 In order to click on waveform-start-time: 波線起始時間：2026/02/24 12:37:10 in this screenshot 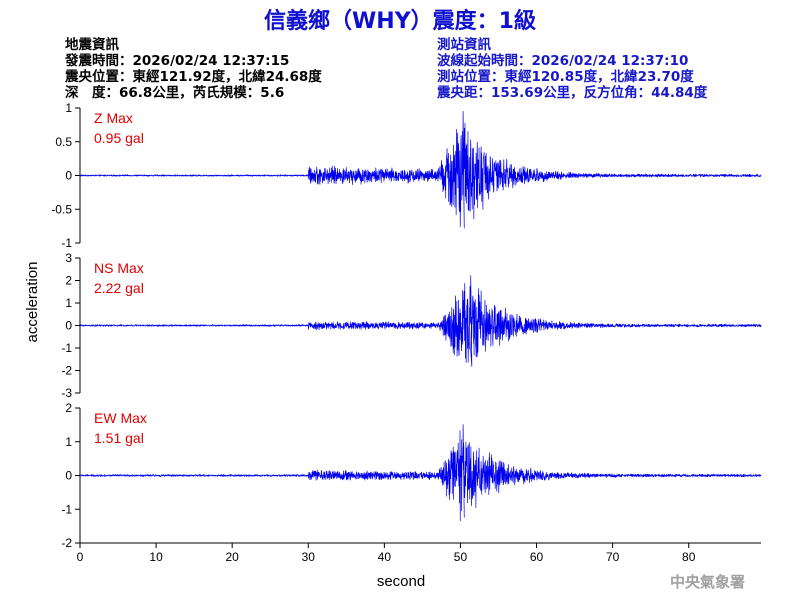, I will do `click(562, 60)`.